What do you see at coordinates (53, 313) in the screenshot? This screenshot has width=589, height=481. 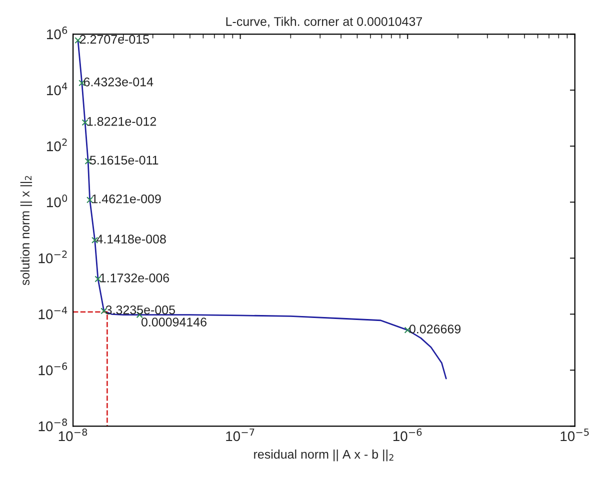 I see `y-tick-label: 10$^{−4}$` at bounding box center [53, 313].